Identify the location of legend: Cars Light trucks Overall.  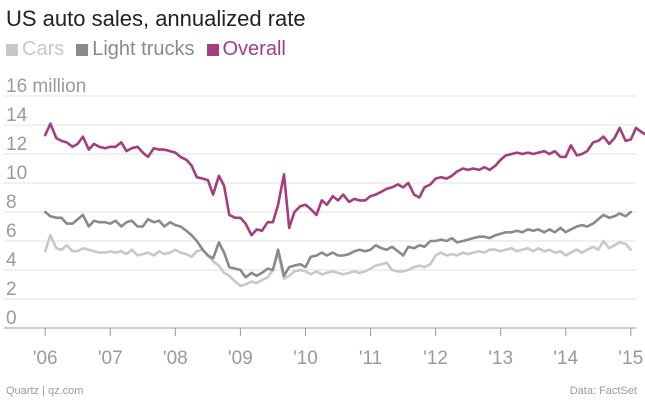
(146, 49).